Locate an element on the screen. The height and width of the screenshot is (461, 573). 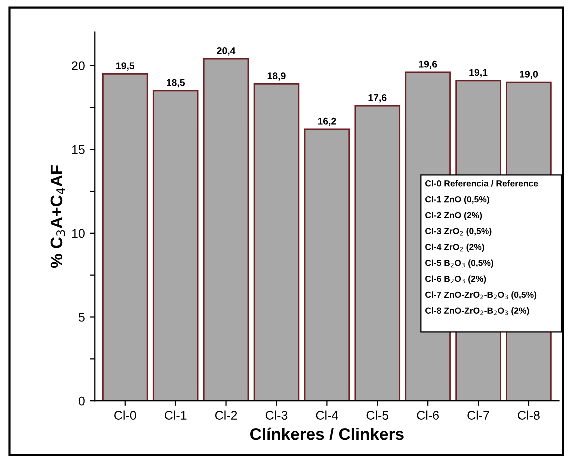
x-tick-label: Cl-3 is located at coordinates (277, 415).